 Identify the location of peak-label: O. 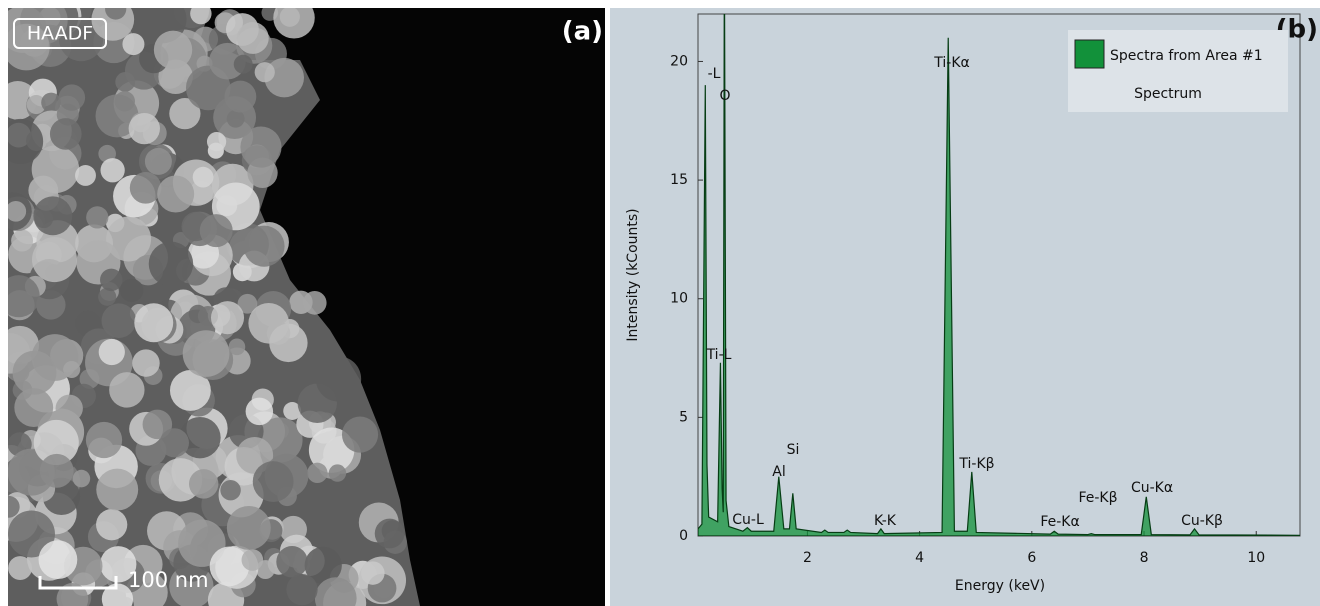
(724, 96).